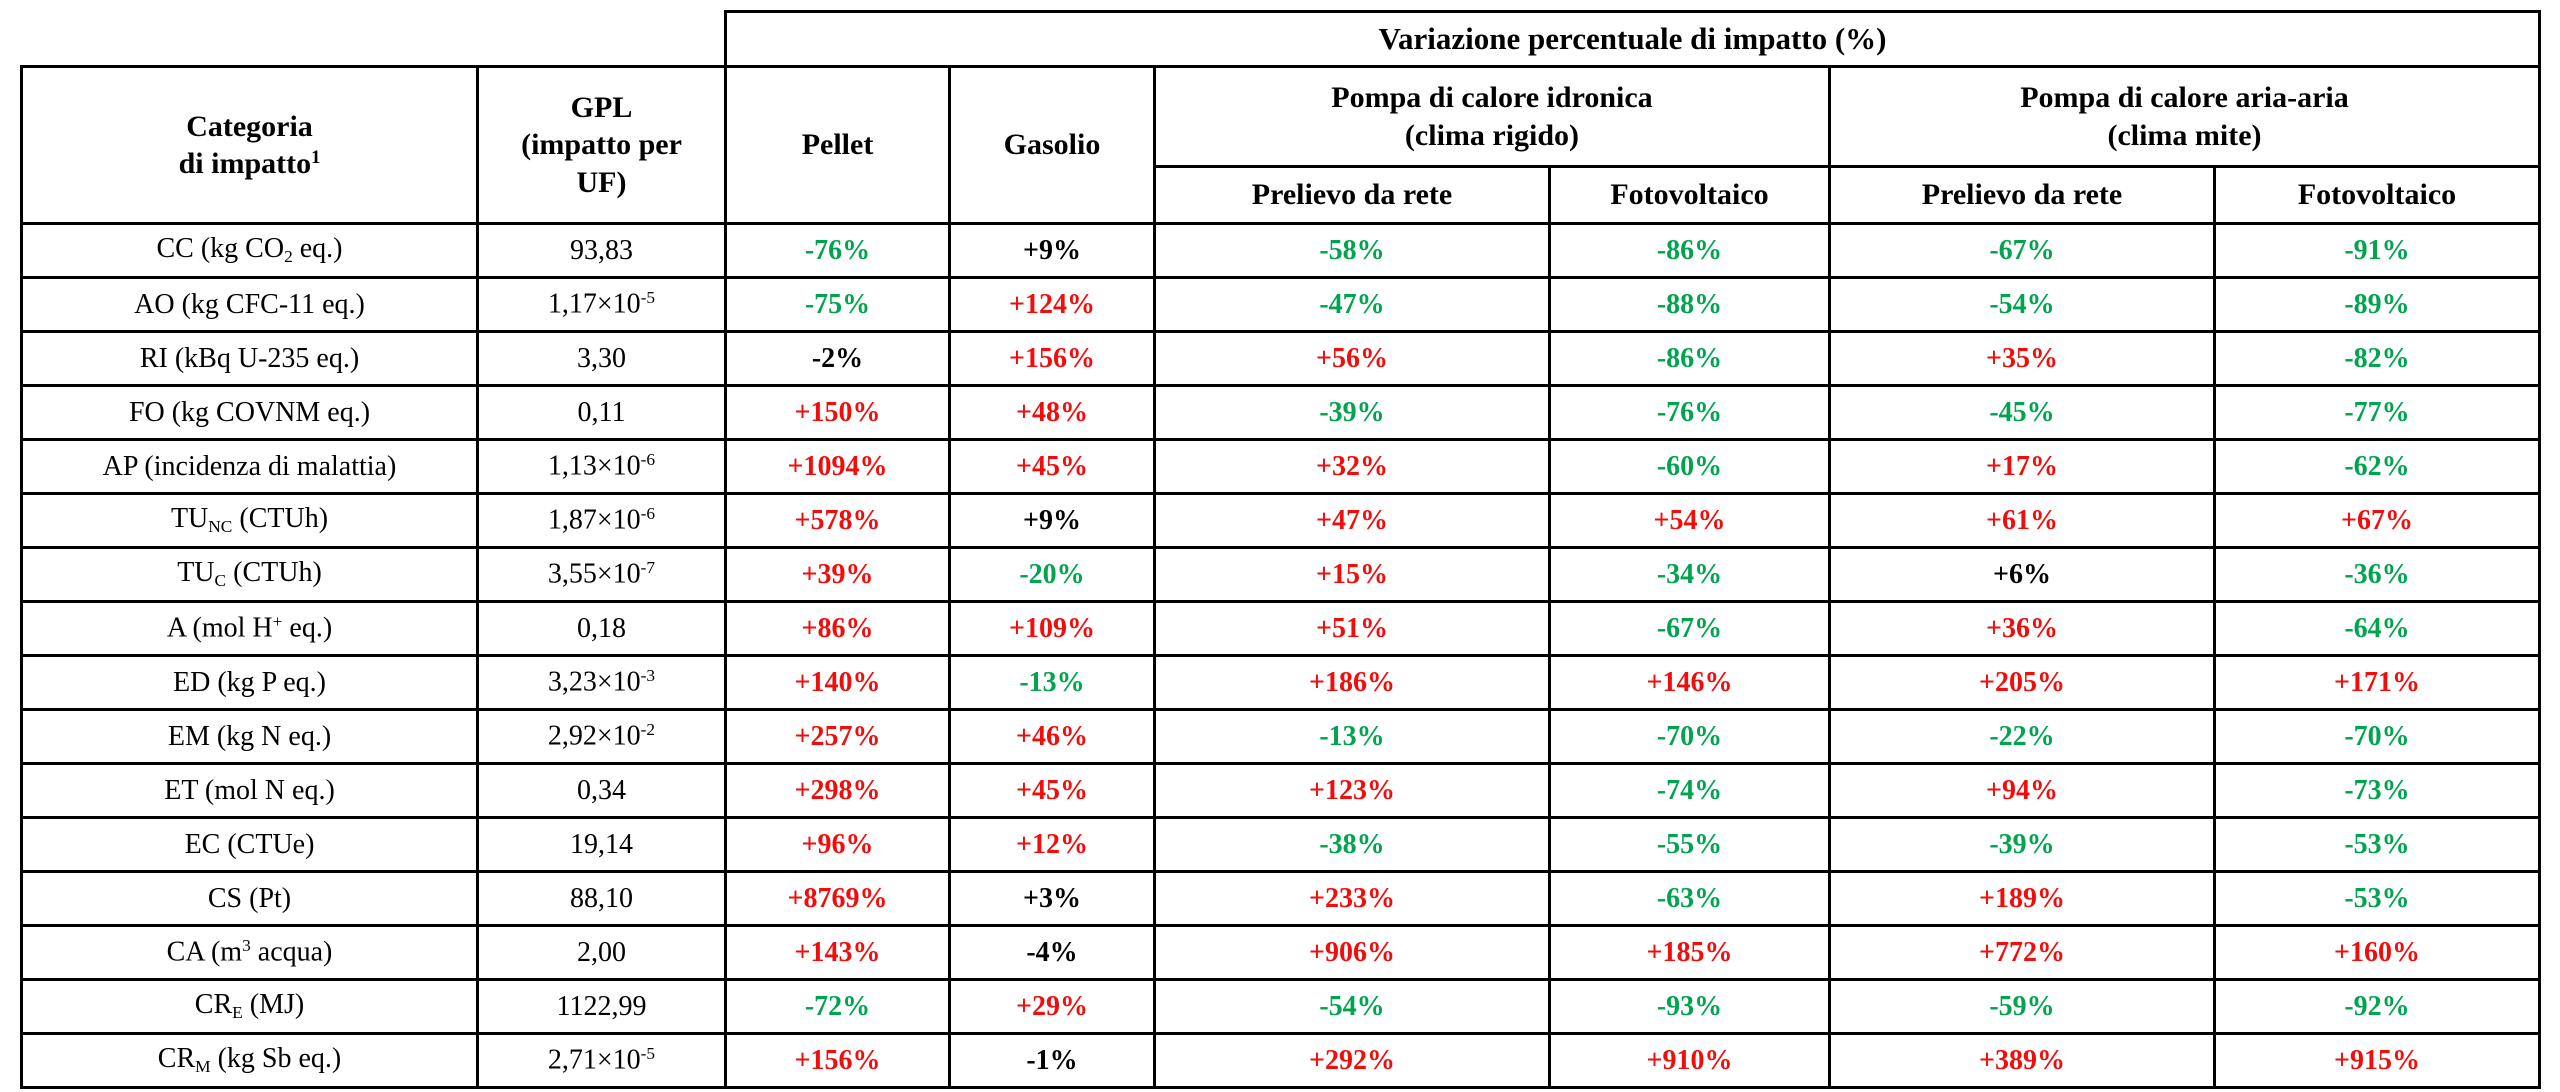 This screenshot has width=2560, height=1092. I want to click on pellet-value-cell: -2%, so click(837, 358).